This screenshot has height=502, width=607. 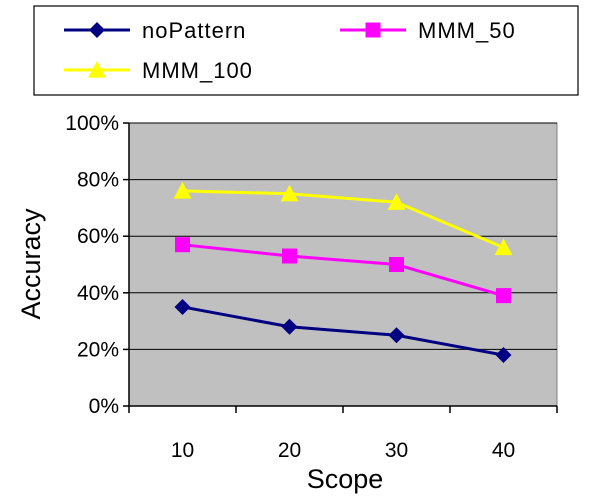 I want to click on legend-item: noPattern, so click(x=155, y=30).